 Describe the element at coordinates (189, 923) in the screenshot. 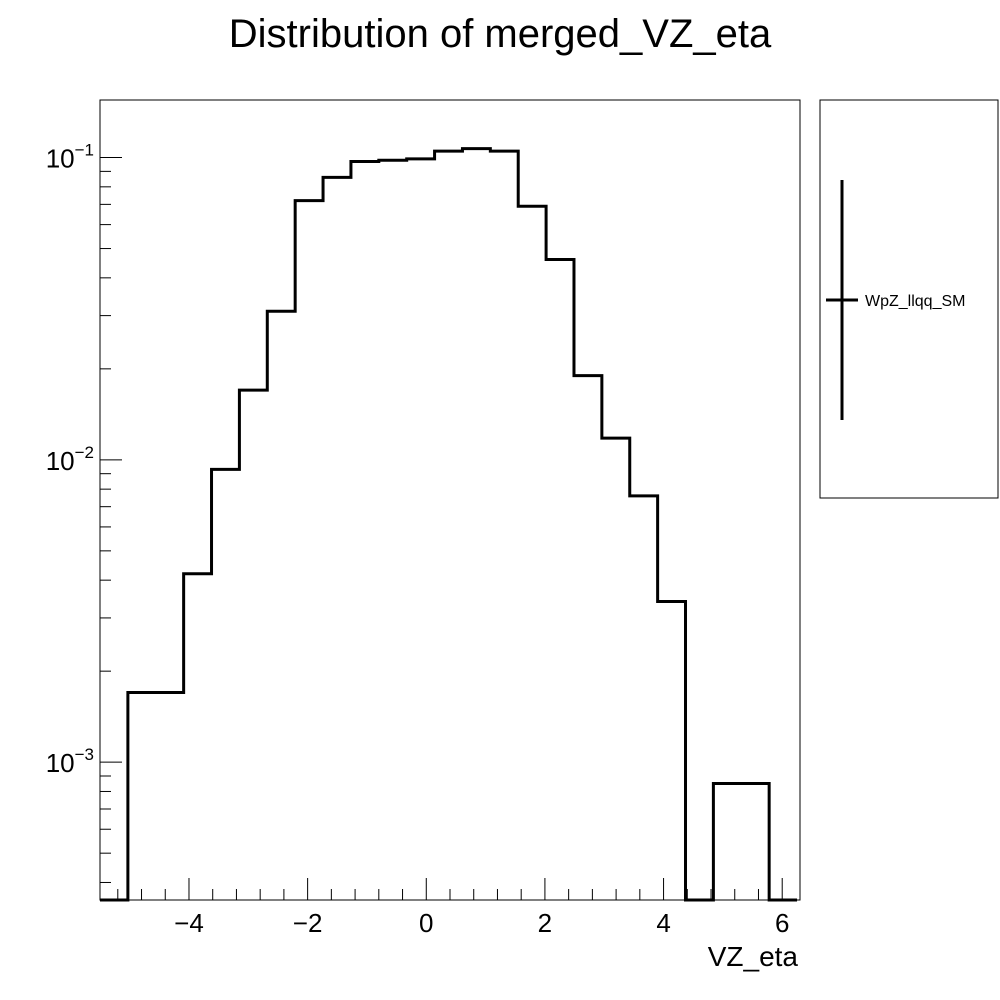

I see `x-tick-label: −4` at that location.